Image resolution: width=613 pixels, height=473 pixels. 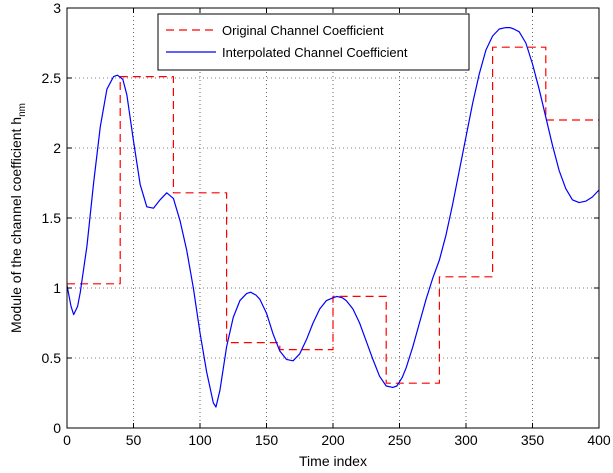 I want to click on x-tick-labels: 0 50 100 150 200 250 300 350 400, so click(x=337, y=440).